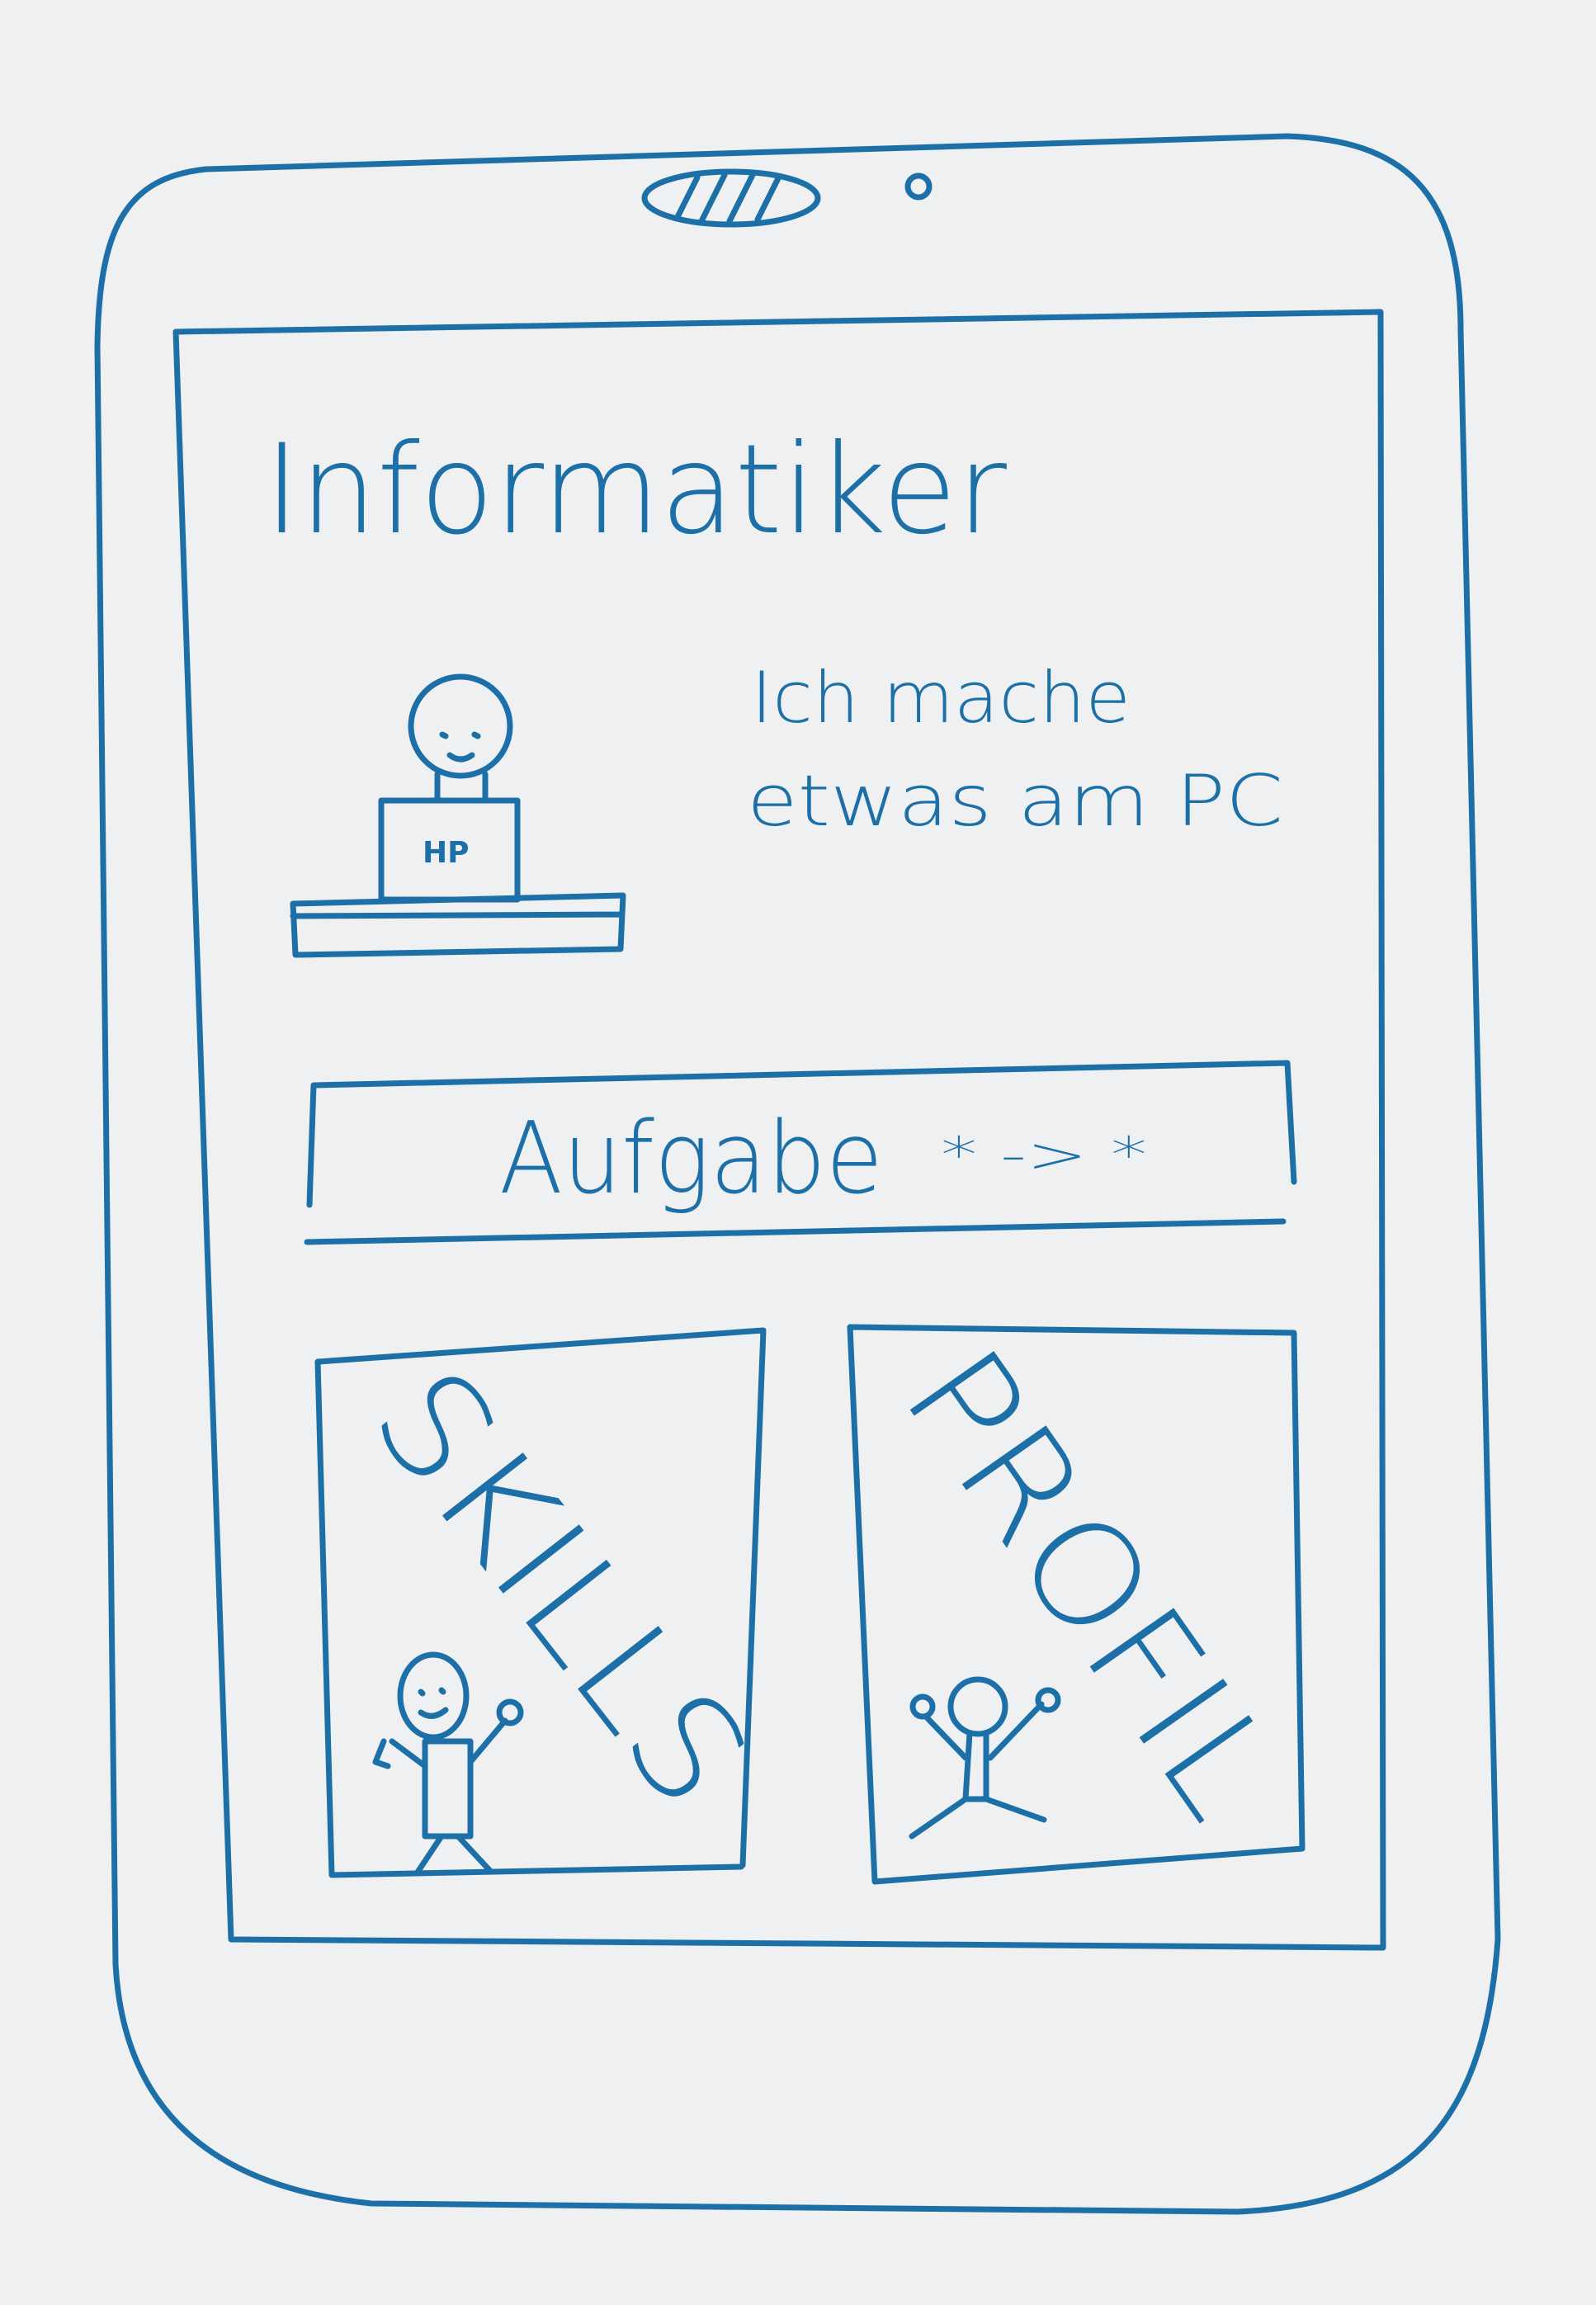 The image size is (1596, 2305). What do you see at coordinates (1044, 1155) in the screenshot?
I see `task-button-stars: * -> *` at bounding box center [1044, 1155].